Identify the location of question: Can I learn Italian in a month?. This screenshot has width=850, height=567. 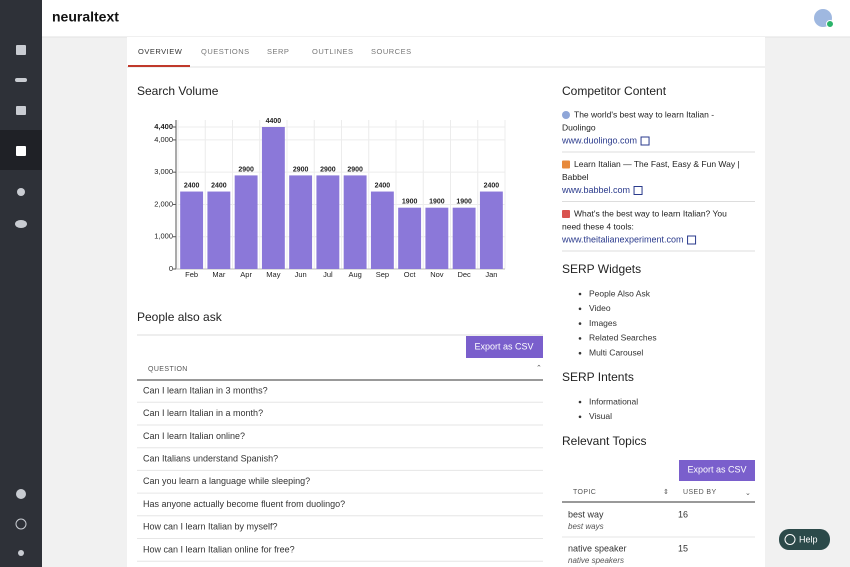
(203, 413).